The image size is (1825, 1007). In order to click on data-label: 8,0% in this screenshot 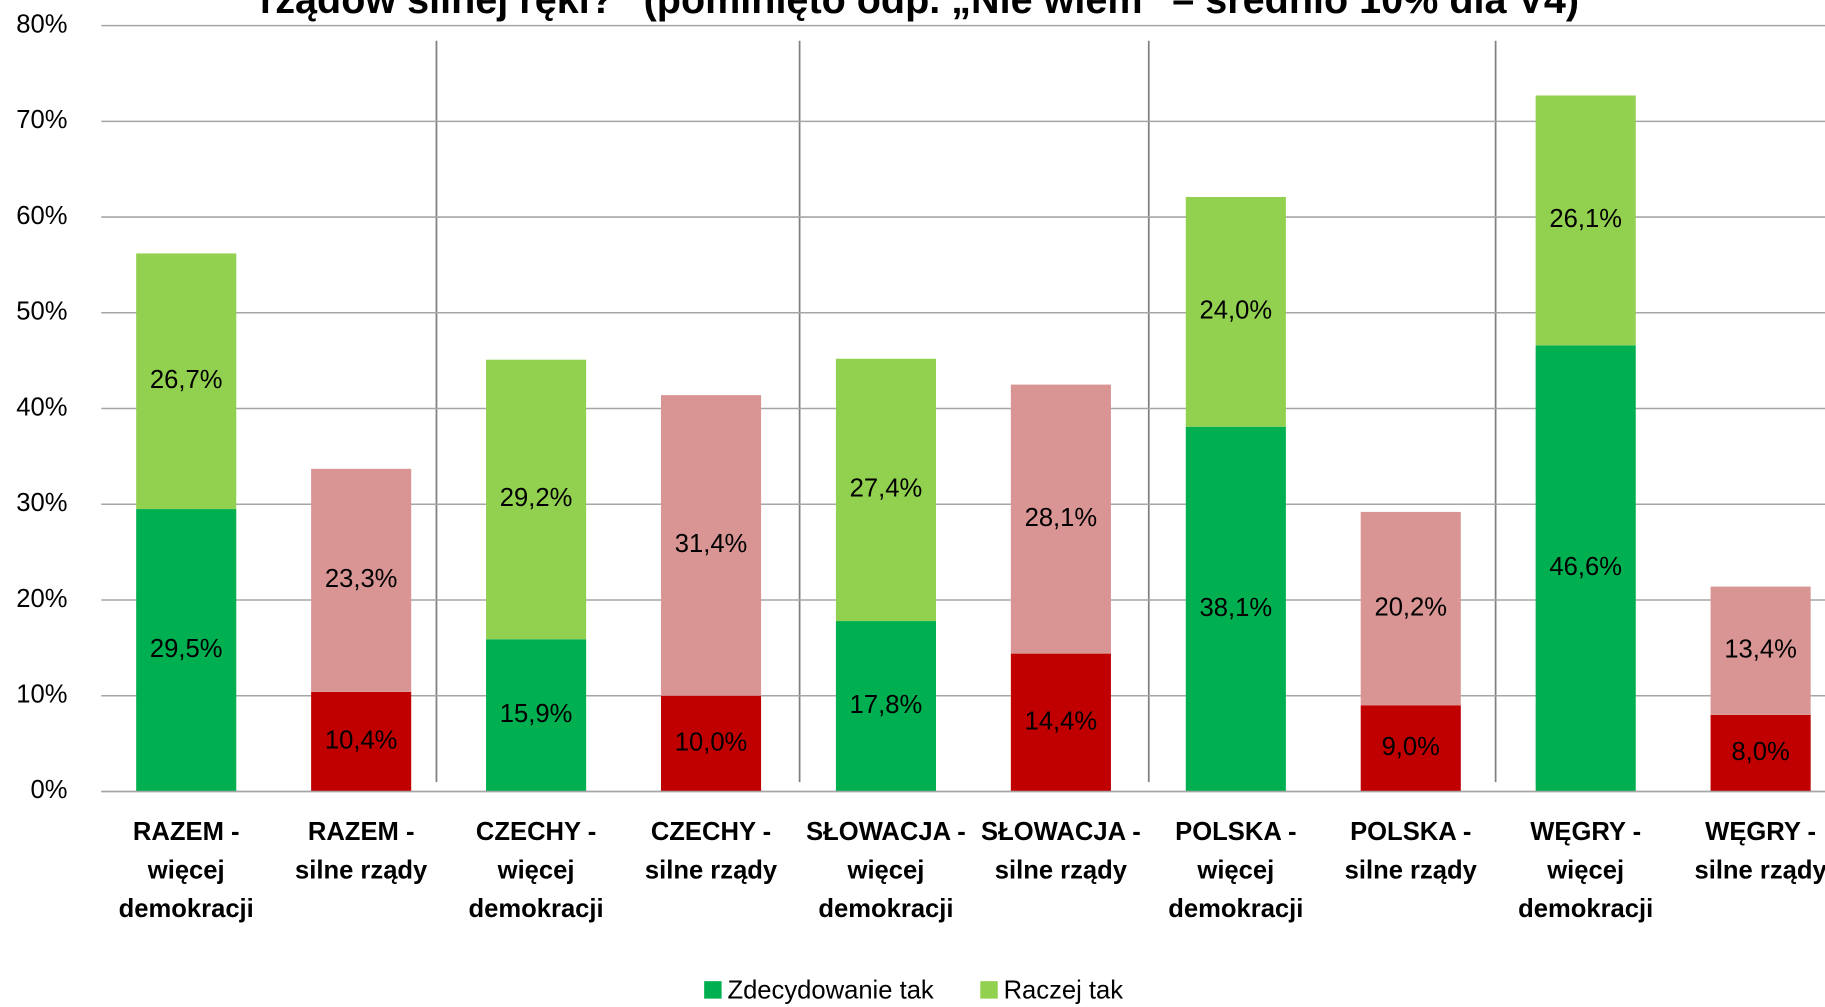, I will do `click(1760, 752)`.